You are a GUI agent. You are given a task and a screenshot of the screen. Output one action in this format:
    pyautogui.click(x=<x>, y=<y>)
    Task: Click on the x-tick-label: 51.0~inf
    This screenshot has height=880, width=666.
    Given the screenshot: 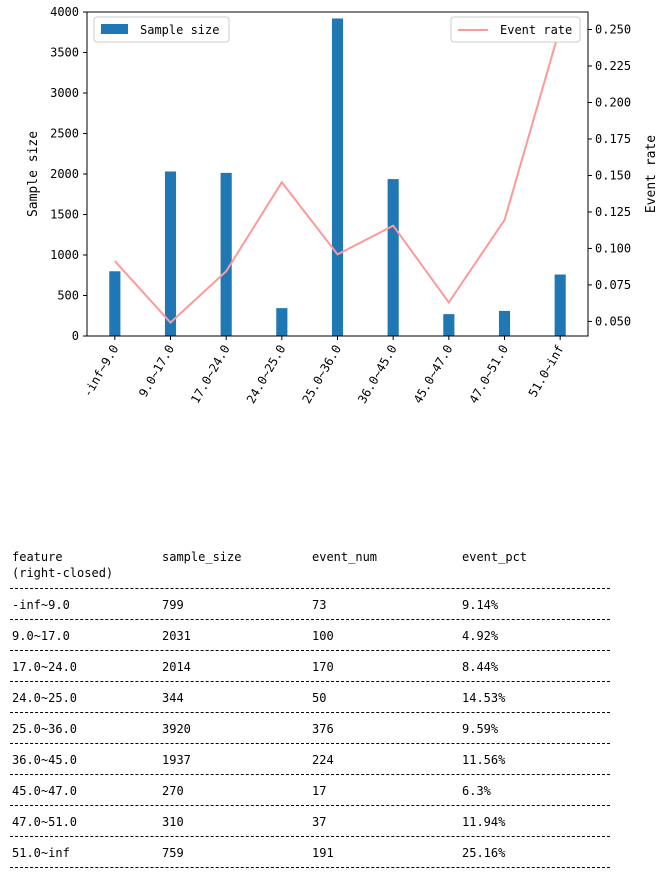 What is the action you would take?
    pyautogui.click(x=546, y=371)
    